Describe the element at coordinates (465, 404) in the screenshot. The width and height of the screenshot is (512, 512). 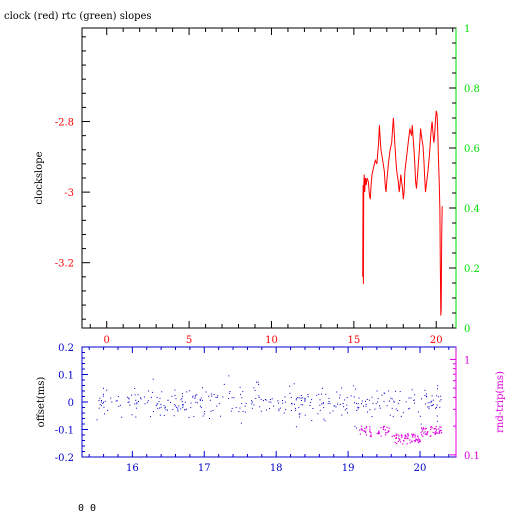
I see `bottom-y2-ticks: 10.1` at that location.